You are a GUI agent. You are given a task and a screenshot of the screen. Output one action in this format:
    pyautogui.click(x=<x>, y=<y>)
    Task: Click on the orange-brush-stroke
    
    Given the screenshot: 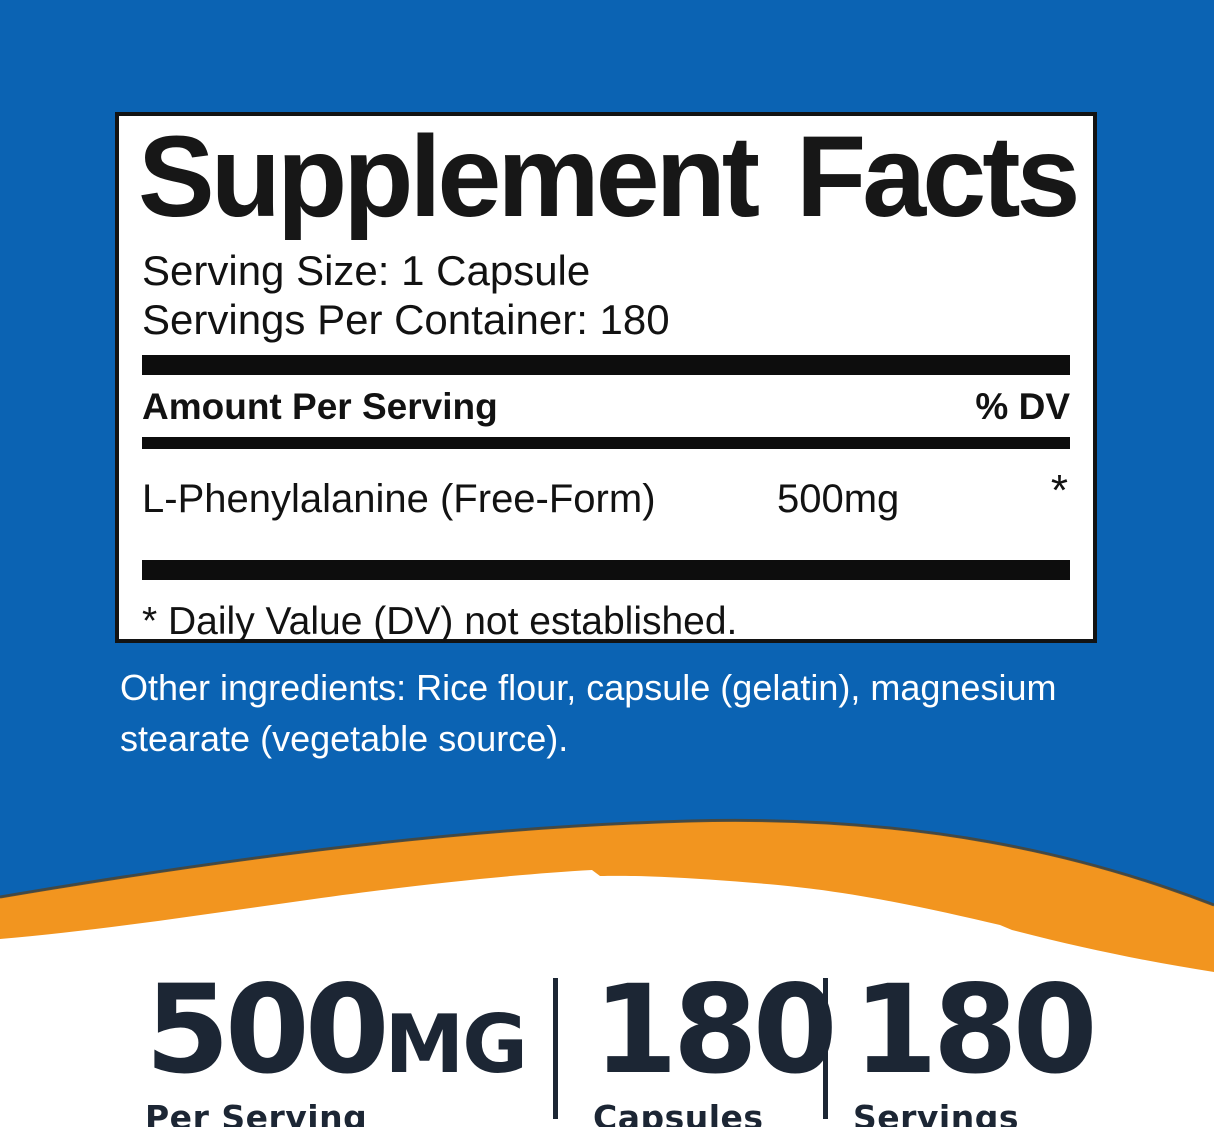 What is the action you would take?
    pyautogui.click(x=607, y=896)
    